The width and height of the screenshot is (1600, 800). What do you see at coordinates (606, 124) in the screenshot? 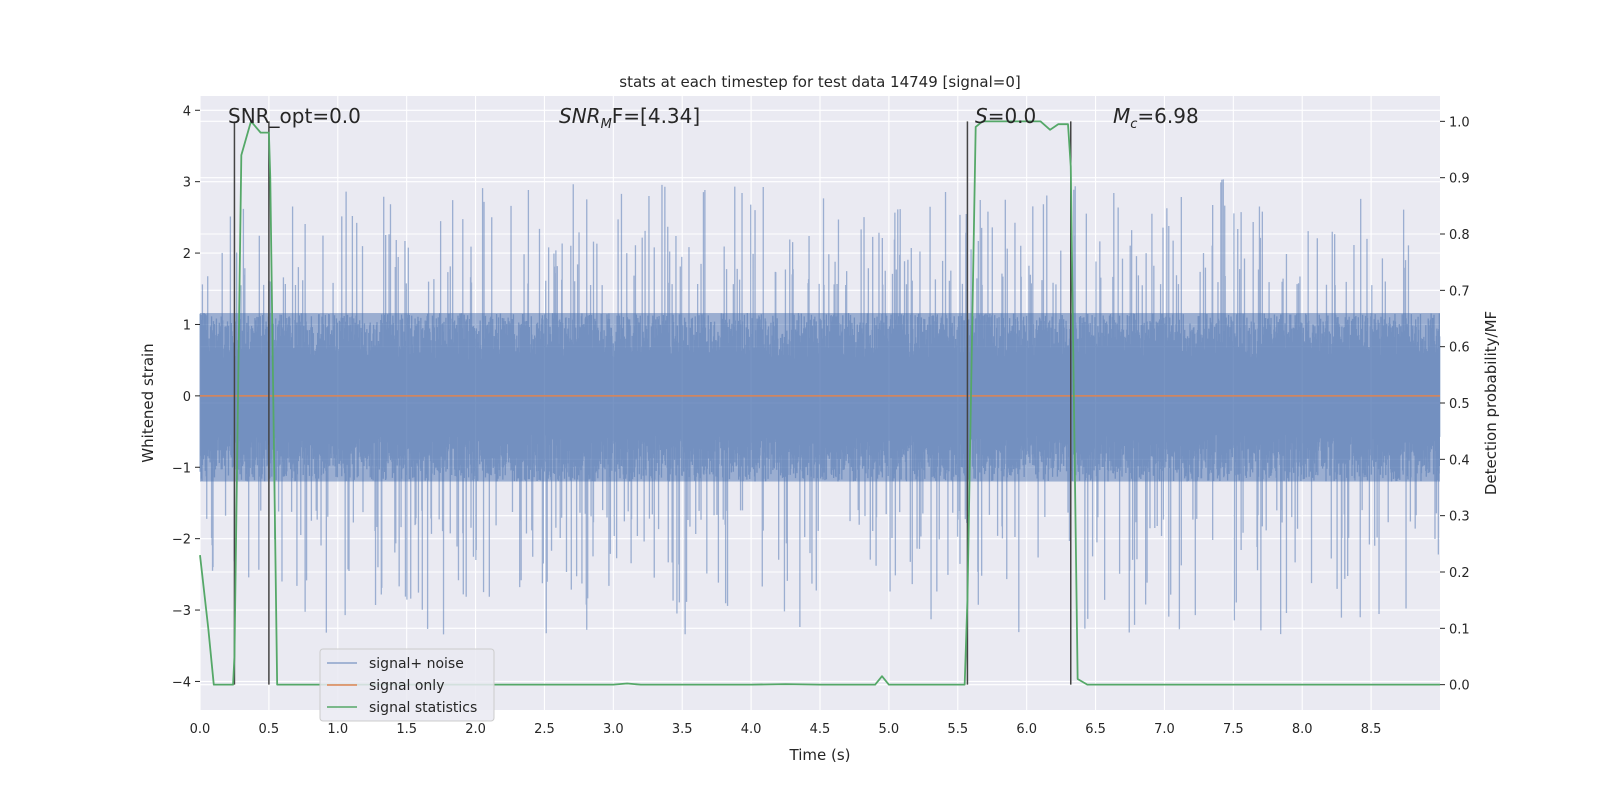
I see `annotation-snr-mf-sub: M` at bounding box center [606, 124].